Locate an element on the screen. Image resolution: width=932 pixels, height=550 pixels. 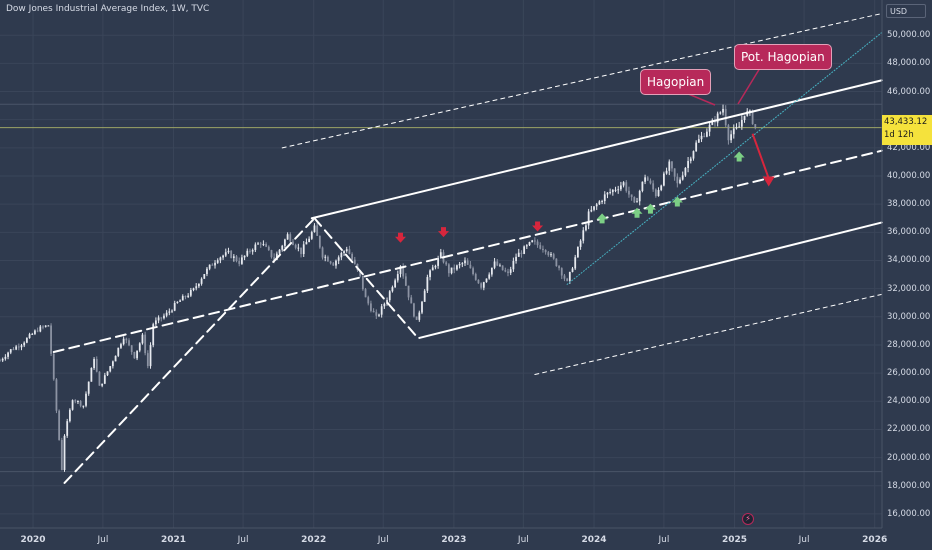
x-tick-label: 2025 is located at coordinates (735, 540).